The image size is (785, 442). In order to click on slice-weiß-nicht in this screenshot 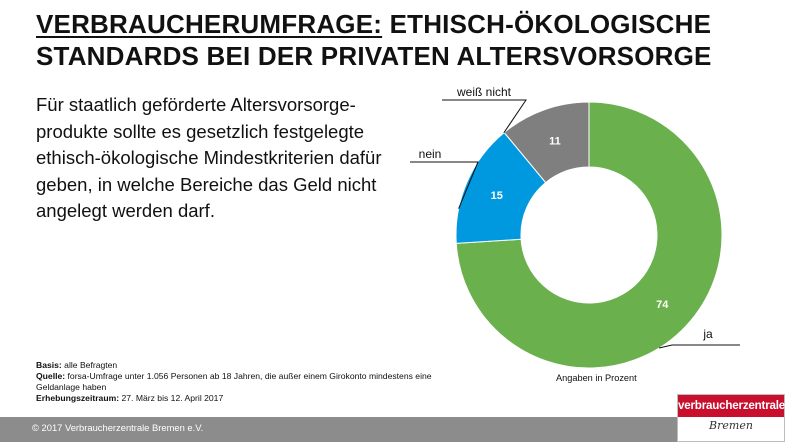, I will do `click(546, 142)`.